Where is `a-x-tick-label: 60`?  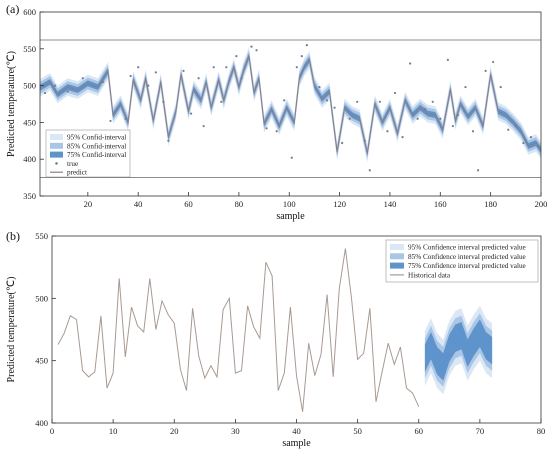
a-x-tick-label: 60 is located at coordinates (188, 204).